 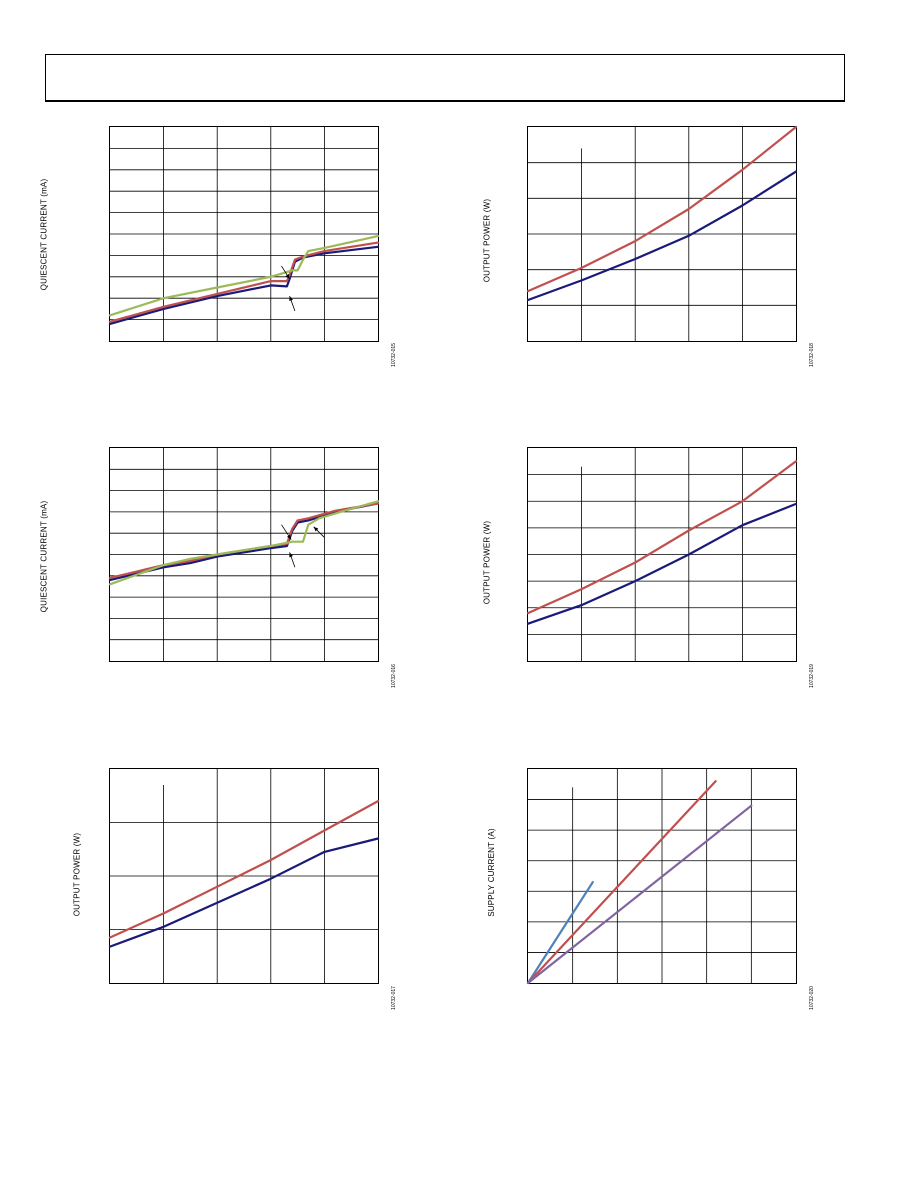 What do you see at coordinates (393, 676) in the screenshot?
I see `figure-id: 10732-016` at bounding box center [393, 676].